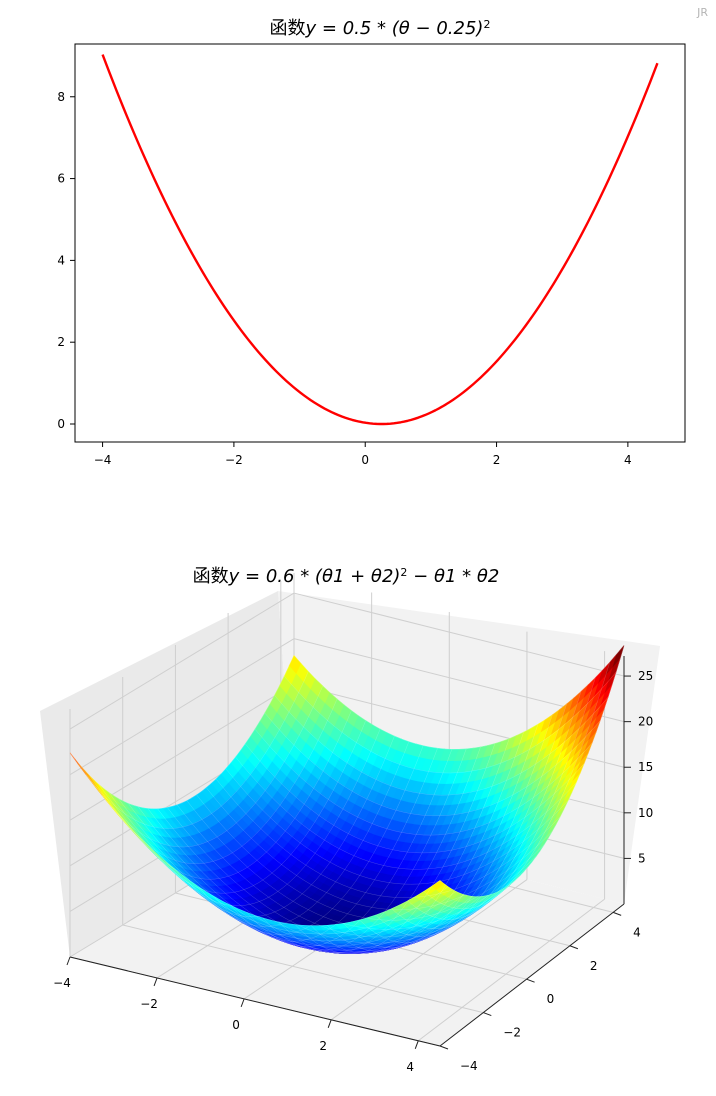  Describe the element at coordinates (637, 932) in the screenshot. I see `chart2-ytick-label: 4` at that location.